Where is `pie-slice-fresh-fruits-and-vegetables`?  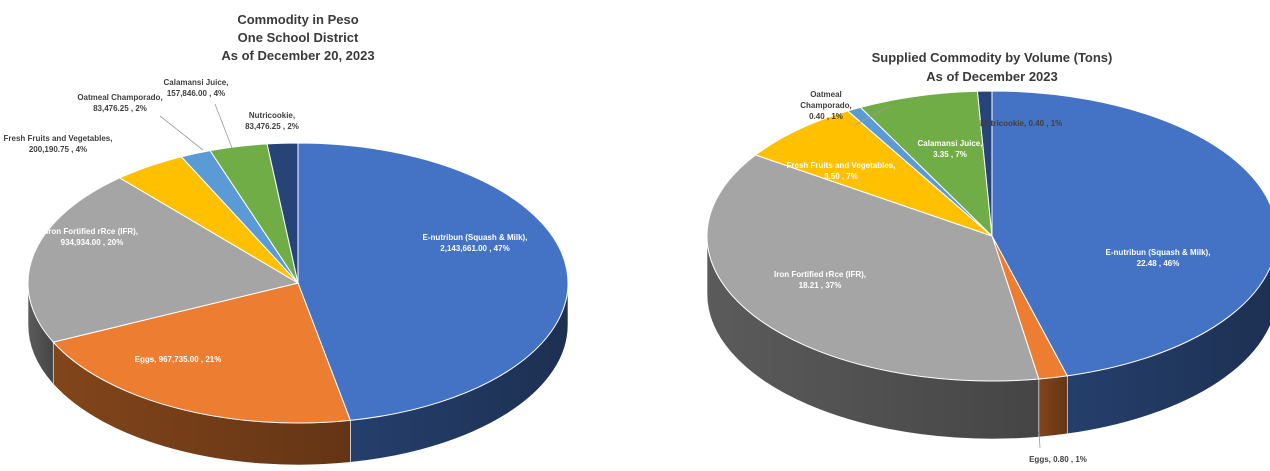 pie-slice-fresh-fruits-and-vegetables is located at coordinates (873, 173).